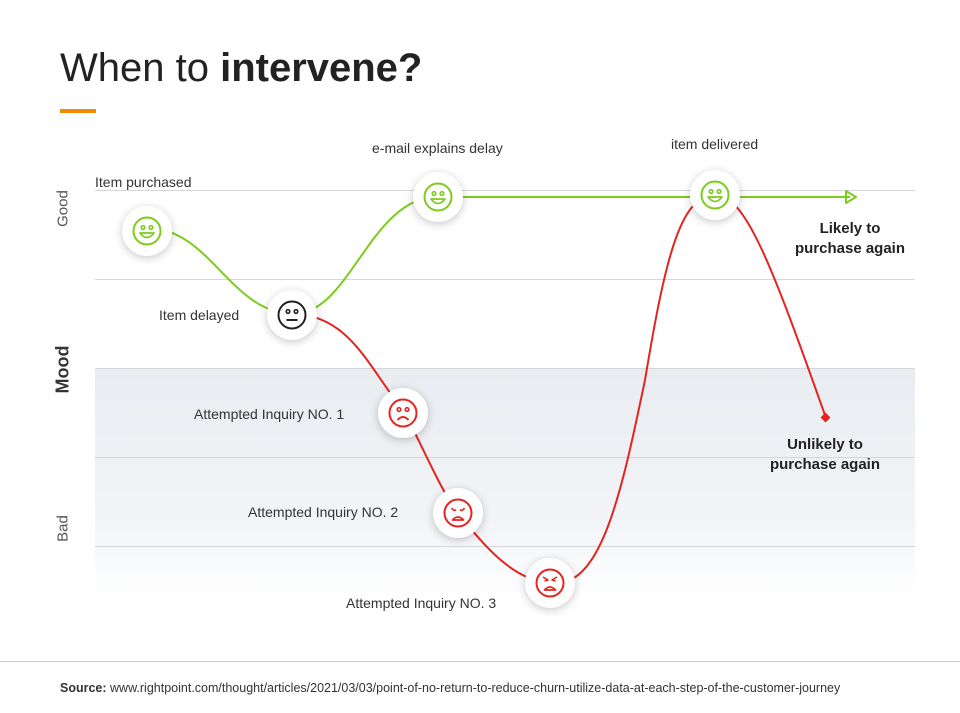 This screenshot has height=713, width=960. What do you see at coordinates (143, 182) in the screenshot?
I see `label-item-purchased: Item purchased` at bounding box center [143, 182].